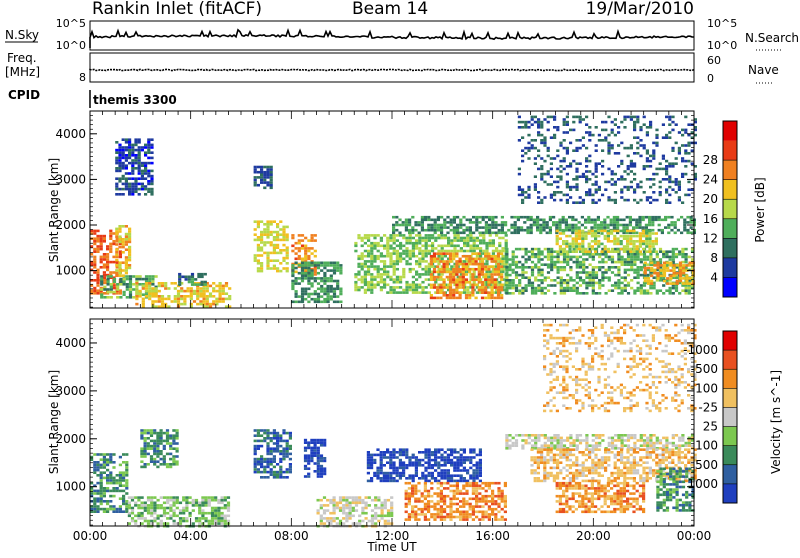  I want to click on nsky-series-line, so click(392, 39).